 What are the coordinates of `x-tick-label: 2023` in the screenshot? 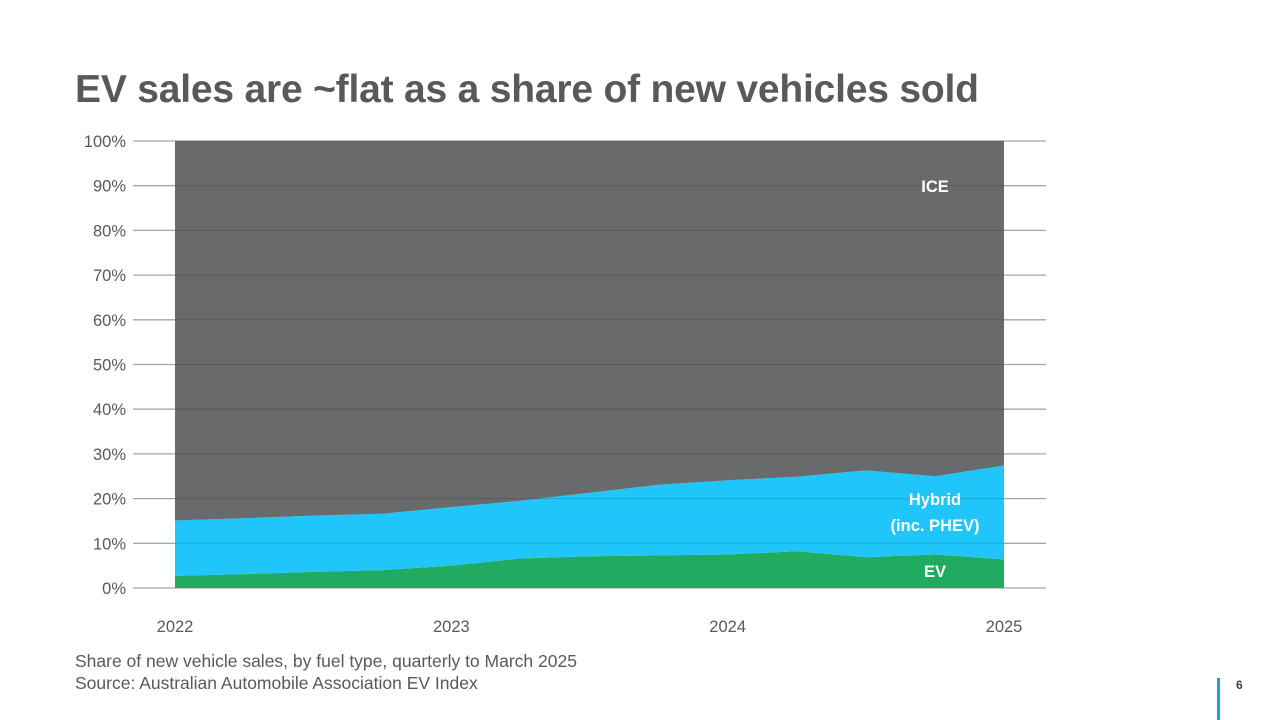 It's located at (451, 627).